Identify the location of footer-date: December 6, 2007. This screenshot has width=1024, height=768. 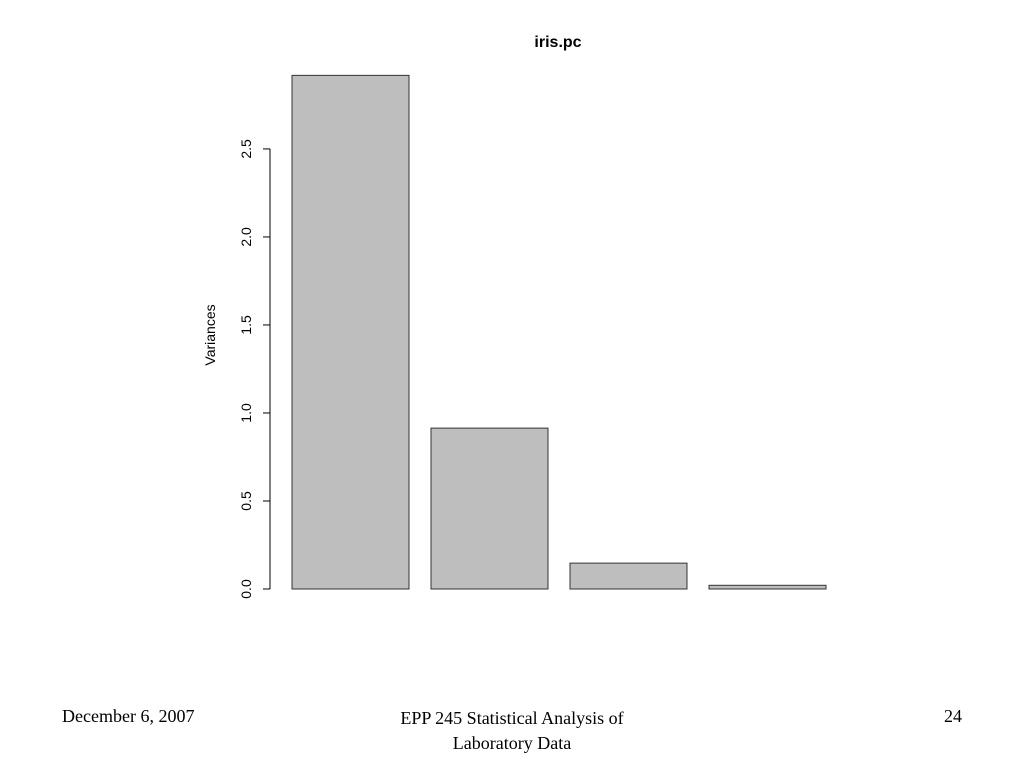
(128, 716).